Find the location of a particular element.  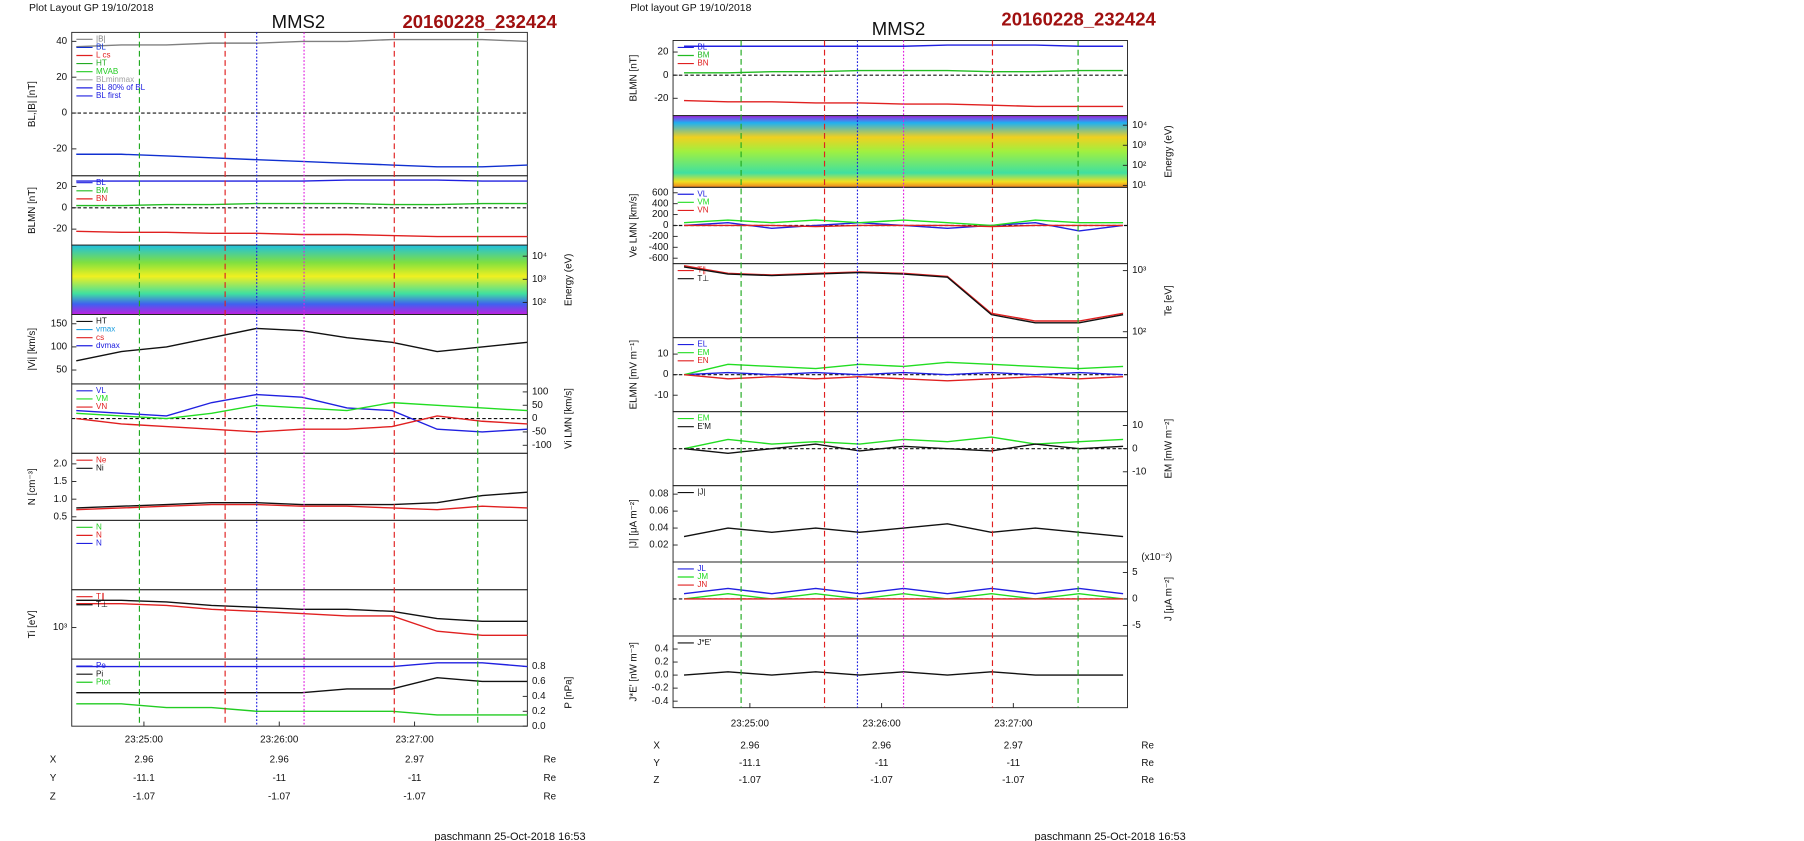

y-axis-label: J*E' [nW m⁻³] is located at coordinates (633, 672).